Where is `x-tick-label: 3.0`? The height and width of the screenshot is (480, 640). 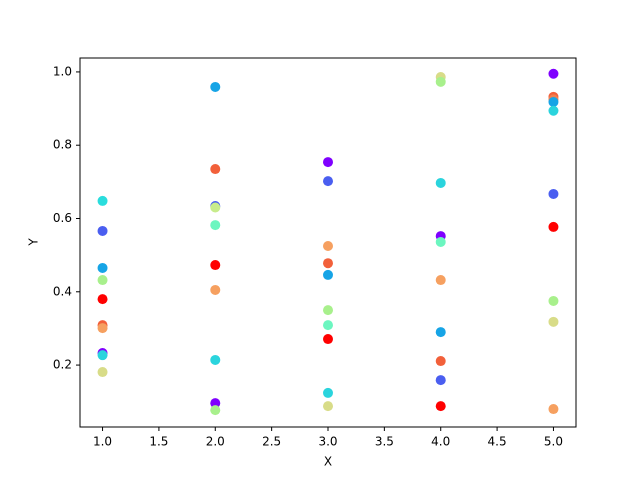
x-tick-label: 3.0 is located at coordinates (327, 442).